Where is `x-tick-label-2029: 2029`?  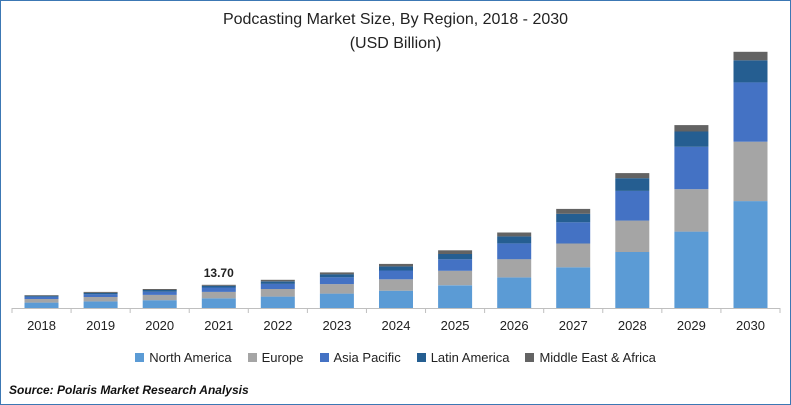
x-tick-label-2029: 2029 is located at coordinates (691, 325).